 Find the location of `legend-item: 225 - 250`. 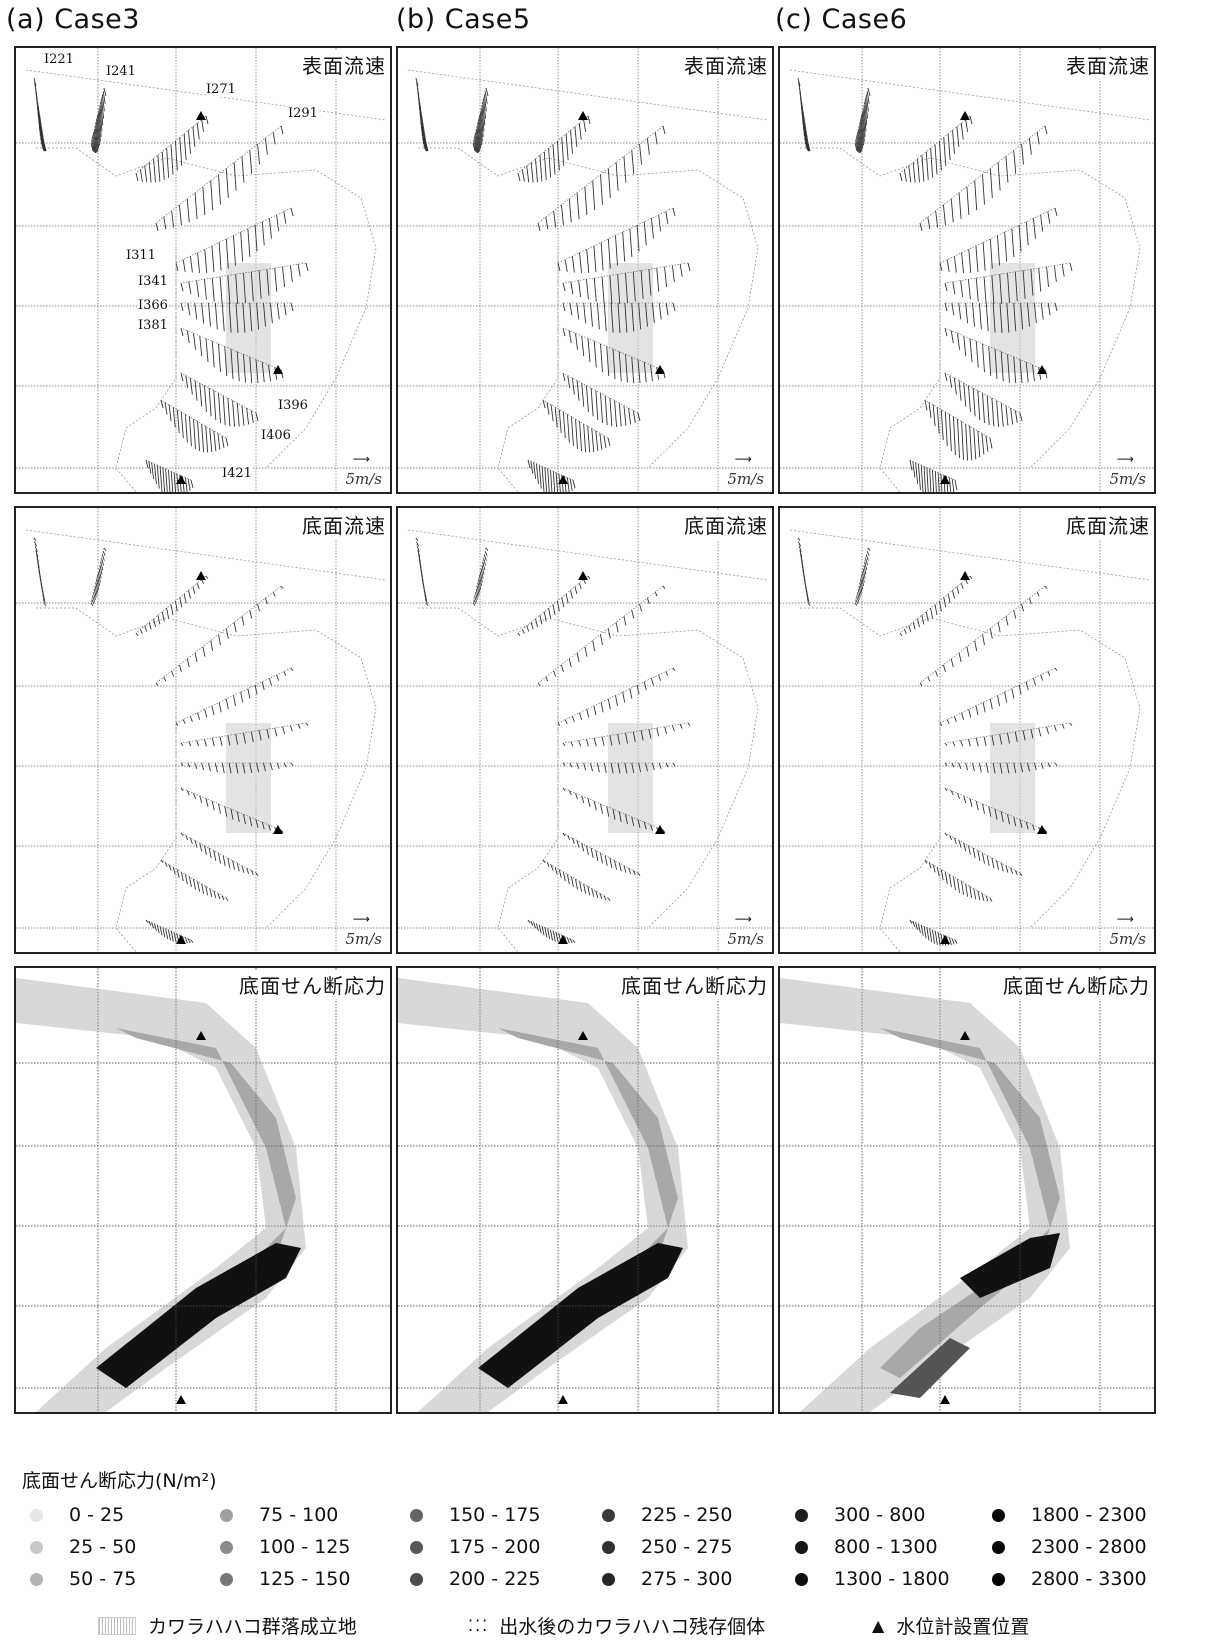

legend-item: 225 - 250 is located at coordinates (667, 1515).